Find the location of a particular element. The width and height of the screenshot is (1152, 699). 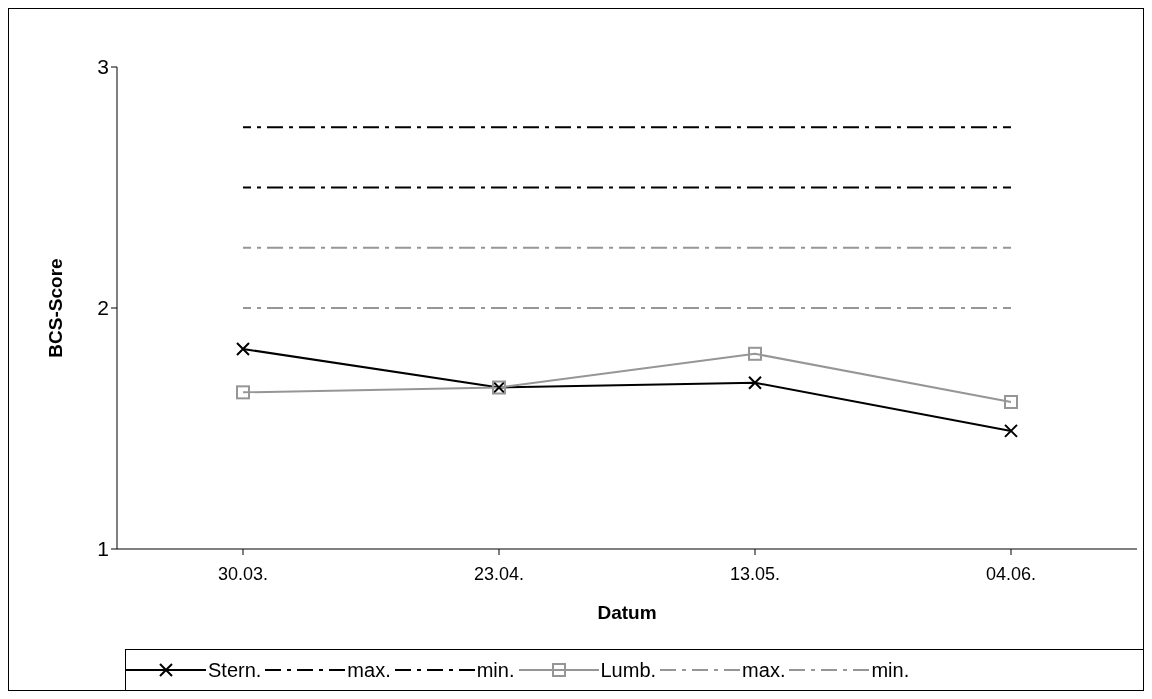

x-axis-title: Datum is located at coordinates (627, 612).